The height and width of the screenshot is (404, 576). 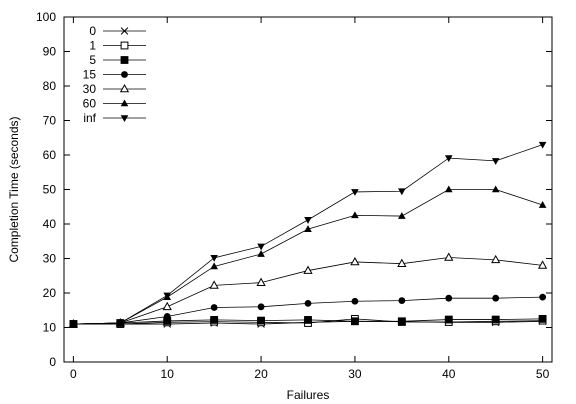 What do you see at coordinates (92, 60) in the screenshot?
I see `legend-label: 5` at bounding box center [92, 60].